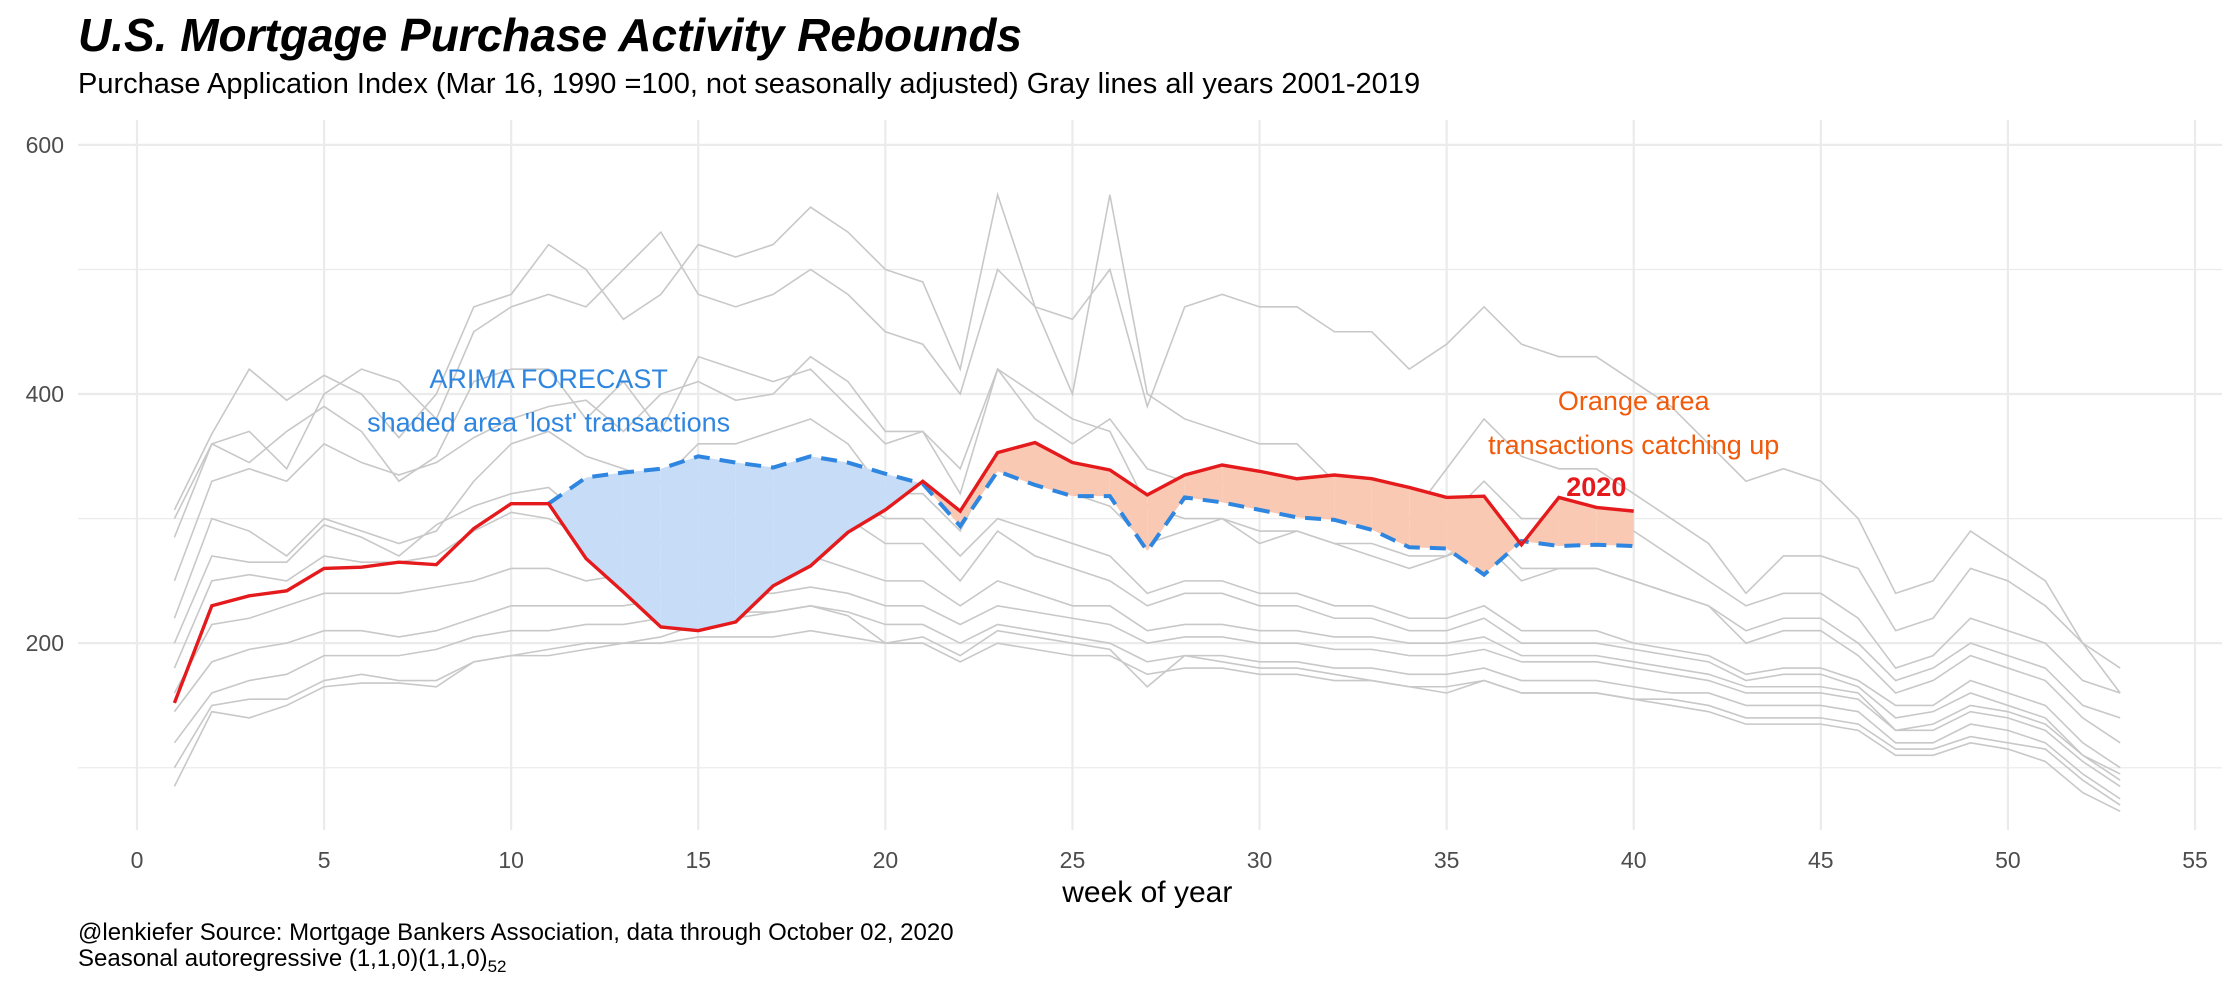  Describe the element at coordinates (511, 860) in the screenshot. I see `x-tick-label: 10` at that location.